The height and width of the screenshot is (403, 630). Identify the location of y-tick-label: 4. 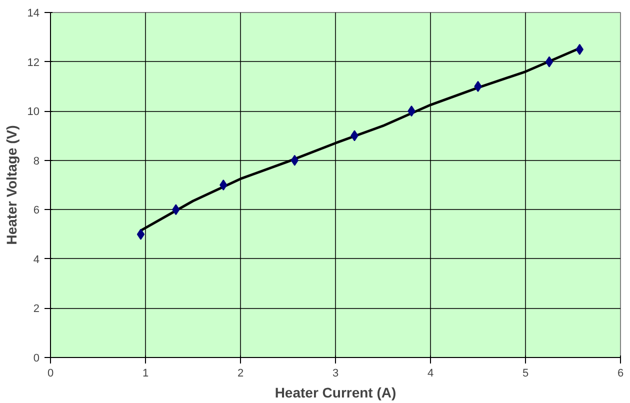
(36, 260).